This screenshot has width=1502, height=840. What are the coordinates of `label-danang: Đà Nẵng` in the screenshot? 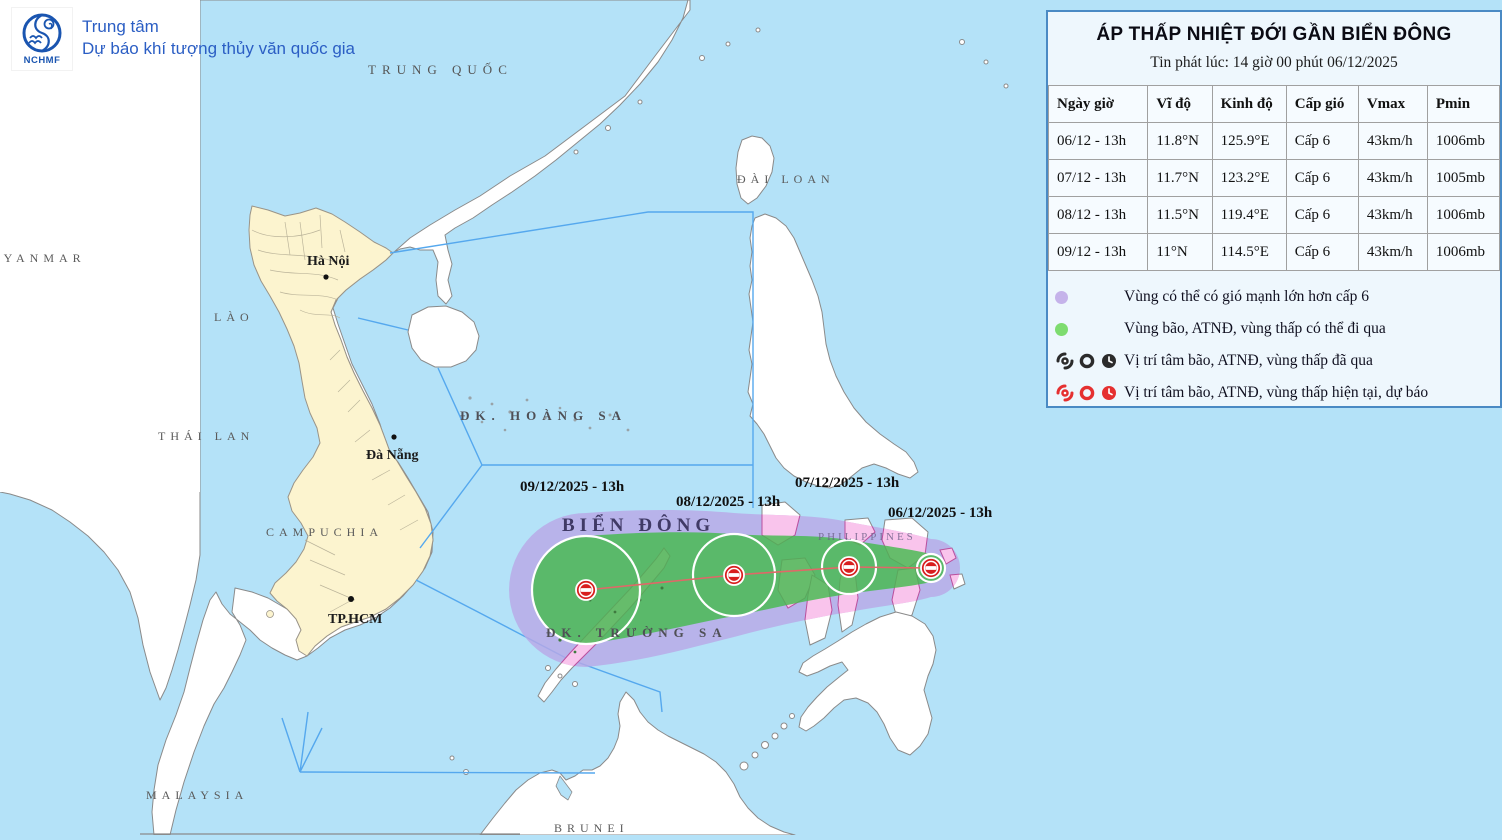 It's located at (392, 455).